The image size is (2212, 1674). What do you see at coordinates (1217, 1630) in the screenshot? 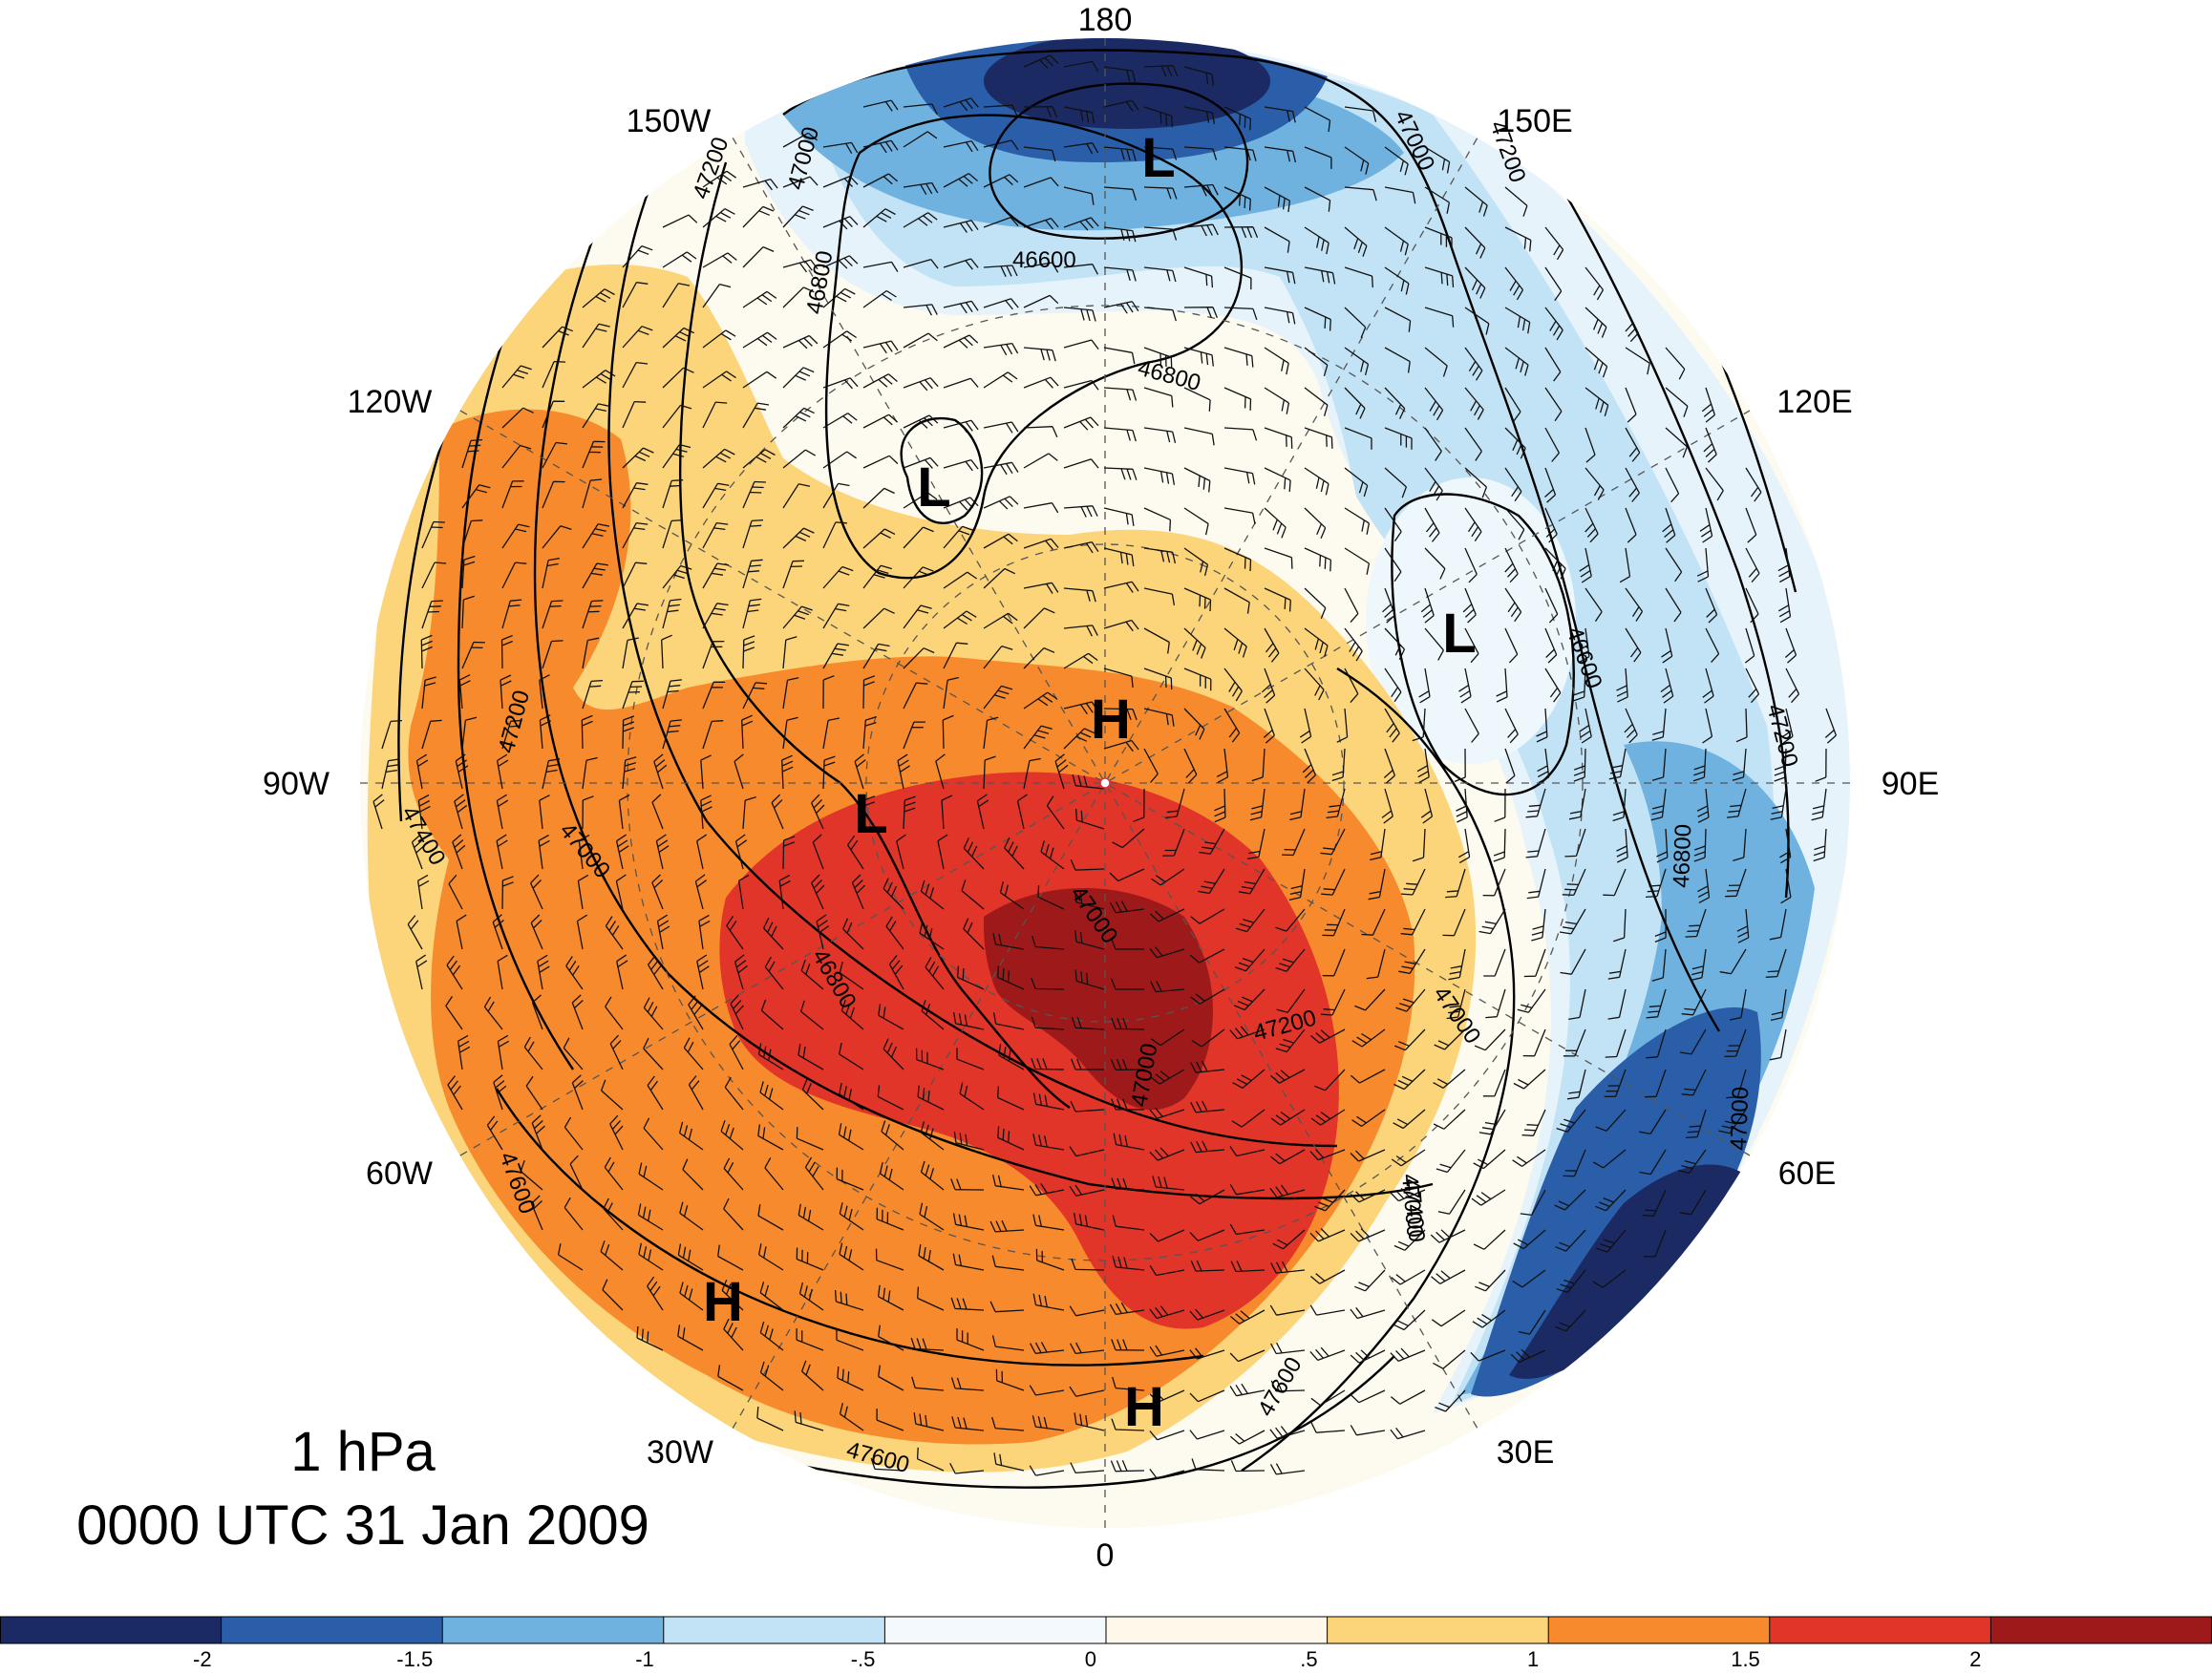
I see `colorbar-segment` at bounding box center [1217, 1630].